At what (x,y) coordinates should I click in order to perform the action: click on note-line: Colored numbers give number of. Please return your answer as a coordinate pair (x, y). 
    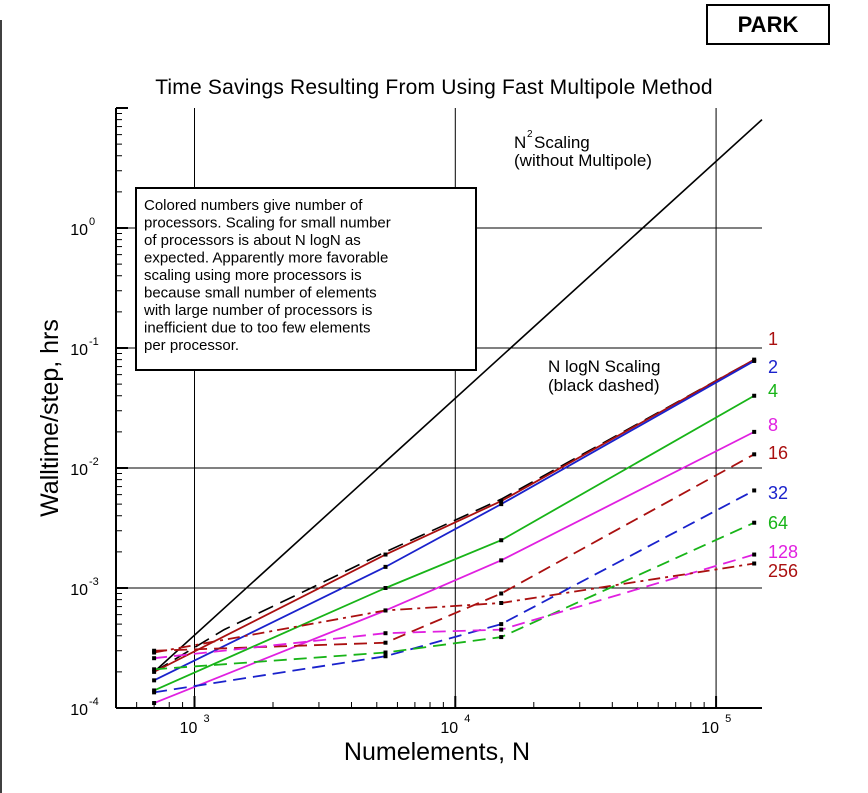
    Looking at the image, I should click on (253, 205).